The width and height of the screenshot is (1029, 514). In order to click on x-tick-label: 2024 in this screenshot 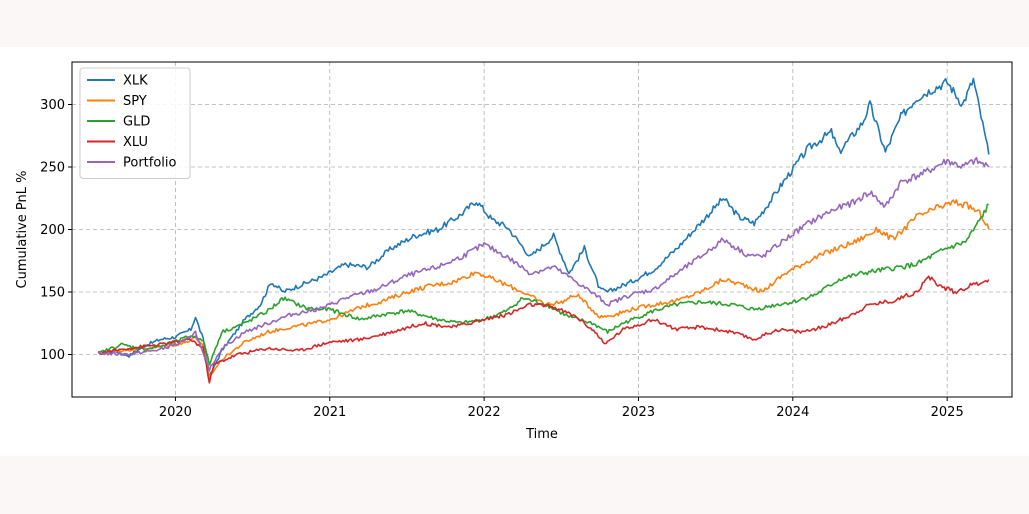, I will do `click(792, 412)`.